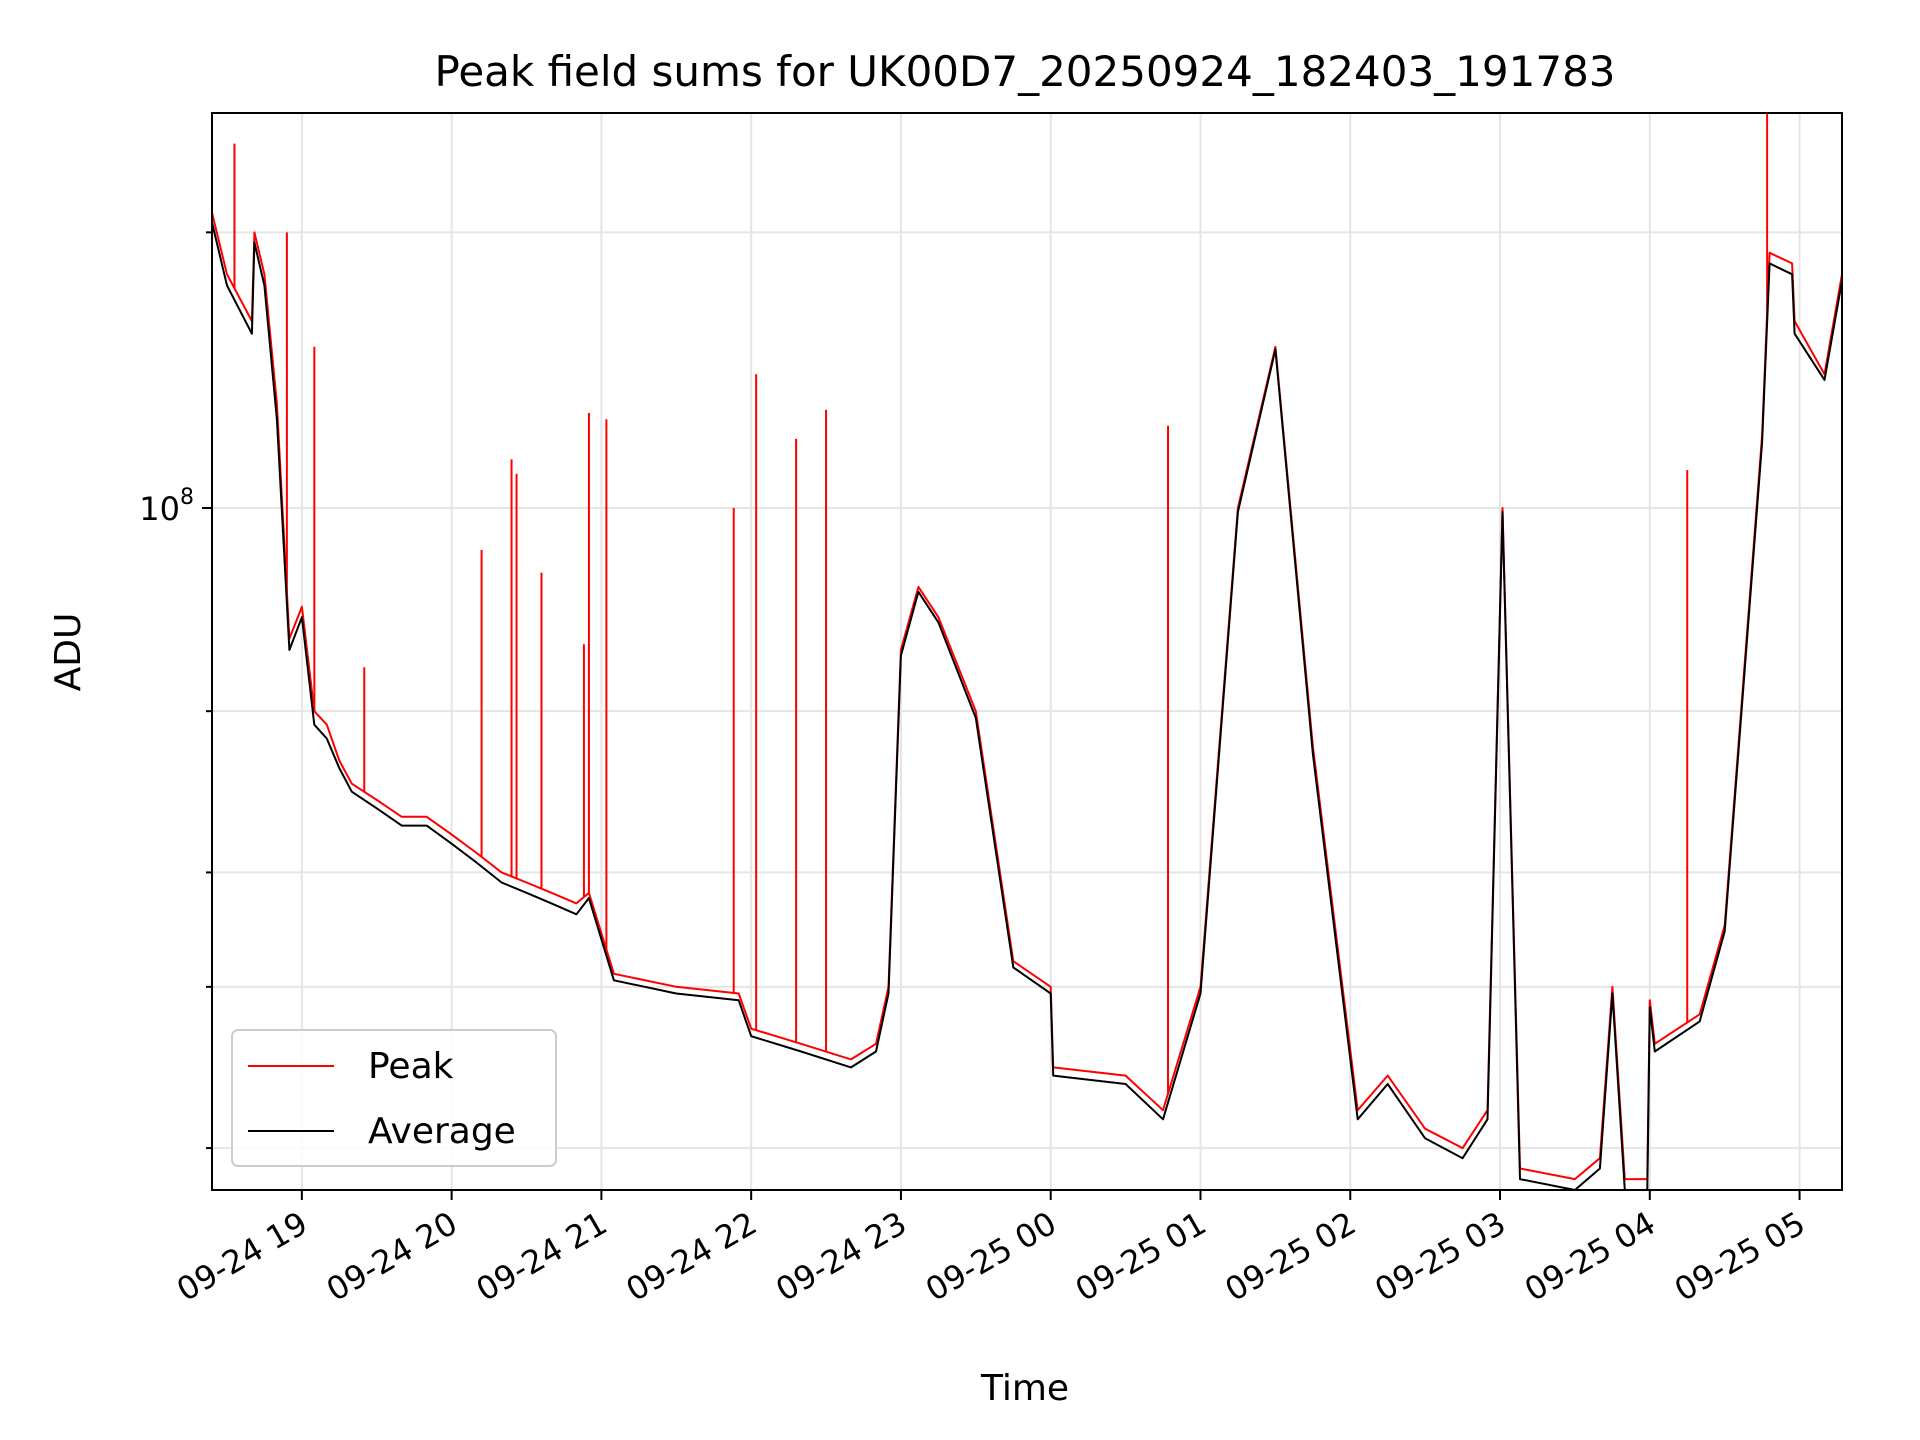  I want to click on legend-label-peak: Peak, so click(411, 1066).